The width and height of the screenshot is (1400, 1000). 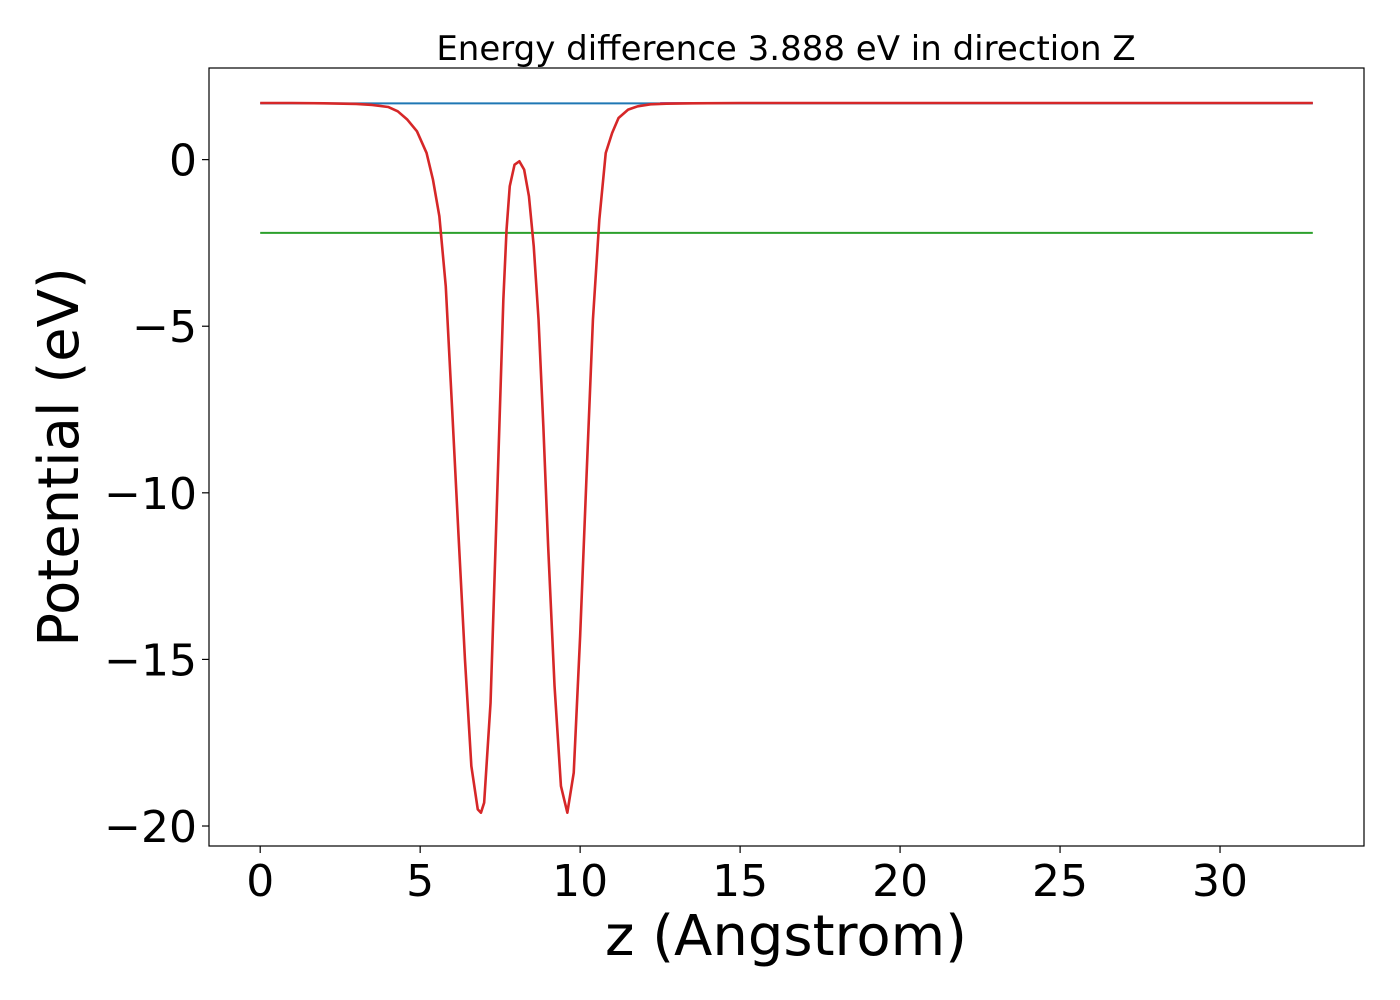 I want to click on x-tick-label: 15, so click(x=740, y=881).